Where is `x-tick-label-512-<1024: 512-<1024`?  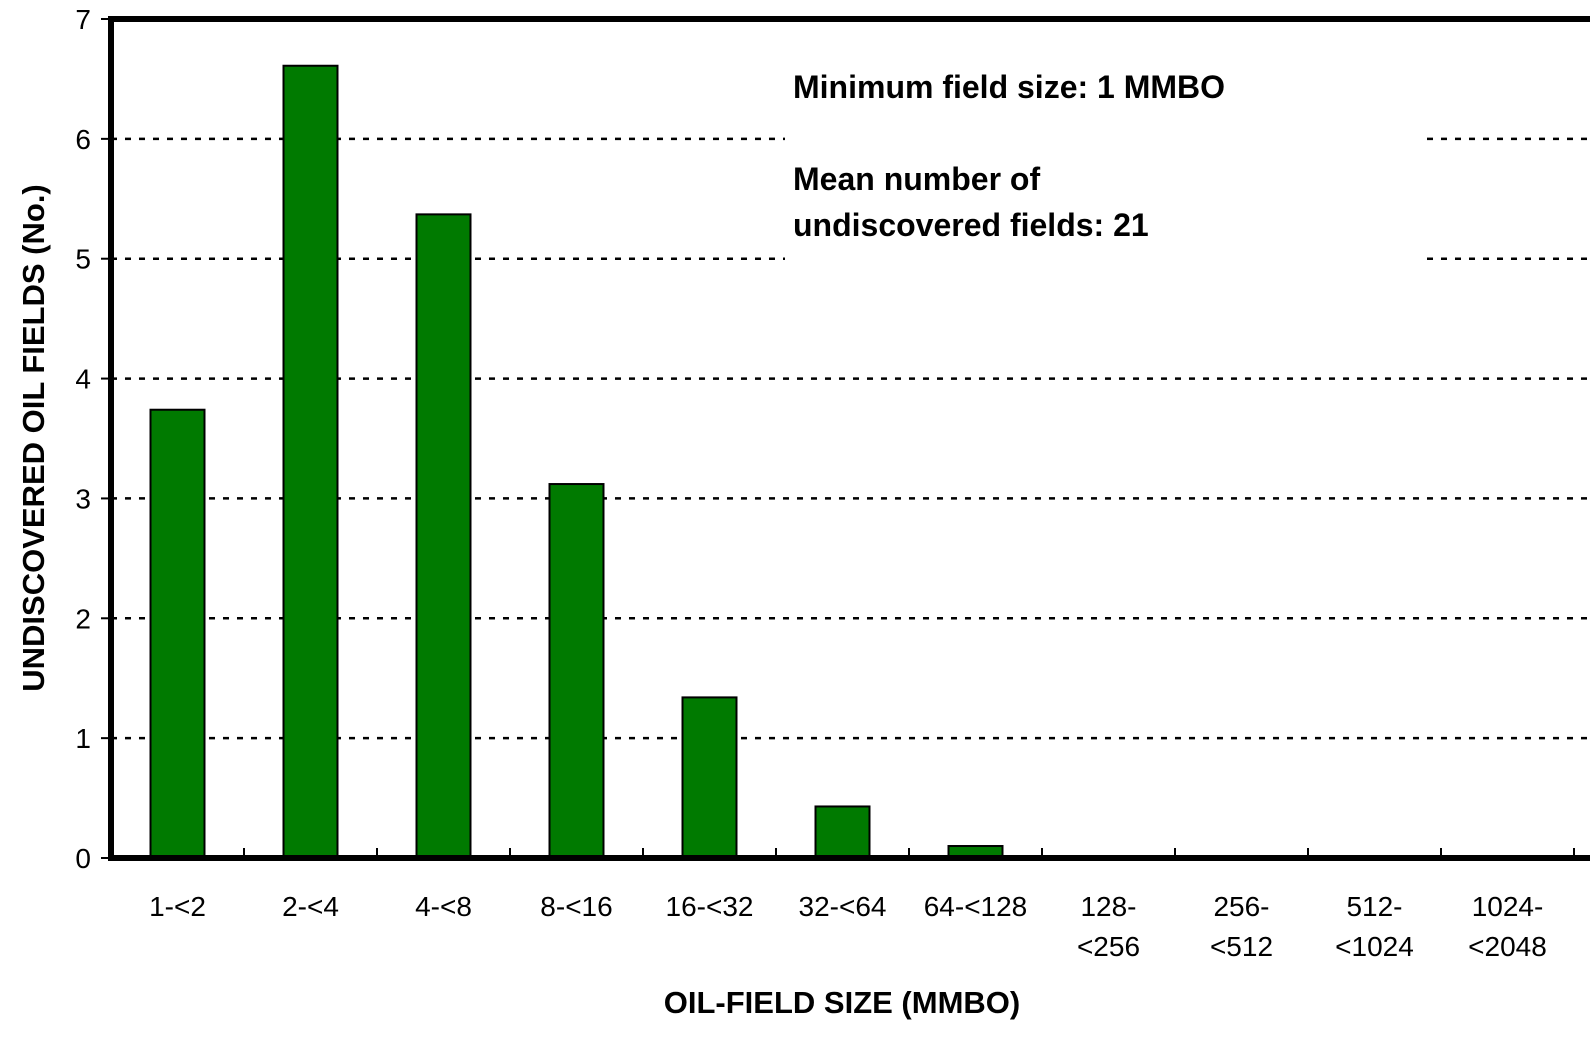 x-tick-label-512-<1024: 512-<1024 is located at coordinates (1374, 926).